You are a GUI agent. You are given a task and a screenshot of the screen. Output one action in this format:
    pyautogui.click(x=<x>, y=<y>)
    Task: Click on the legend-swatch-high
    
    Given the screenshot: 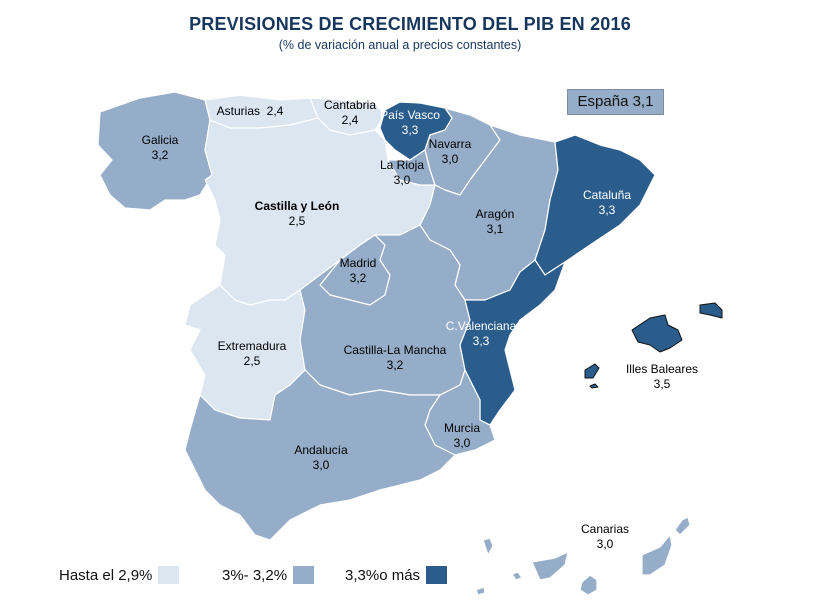 What is the action you would take?
    pyautogui.click(x=437, y=575)
    